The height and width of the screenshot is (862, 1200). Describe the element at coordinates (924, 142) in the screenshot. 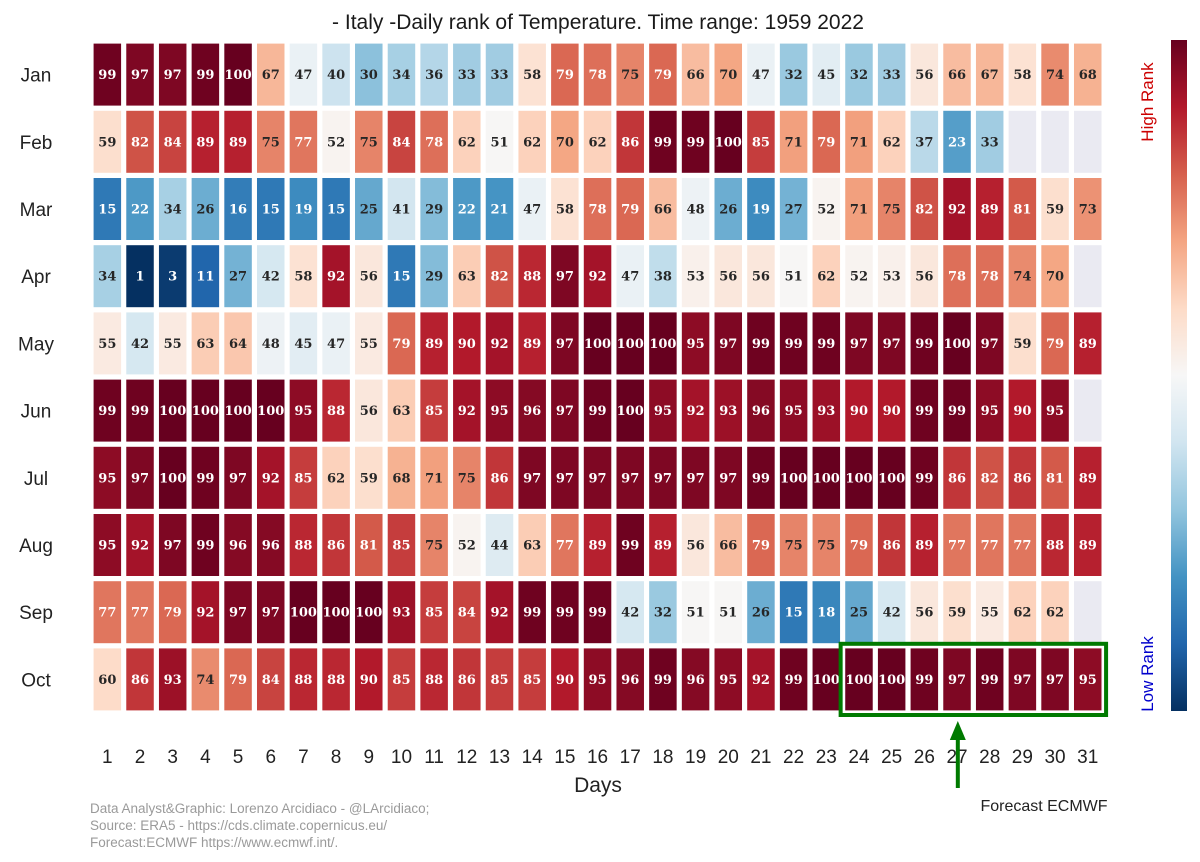

I see `cell-value-label: 37` at that location.